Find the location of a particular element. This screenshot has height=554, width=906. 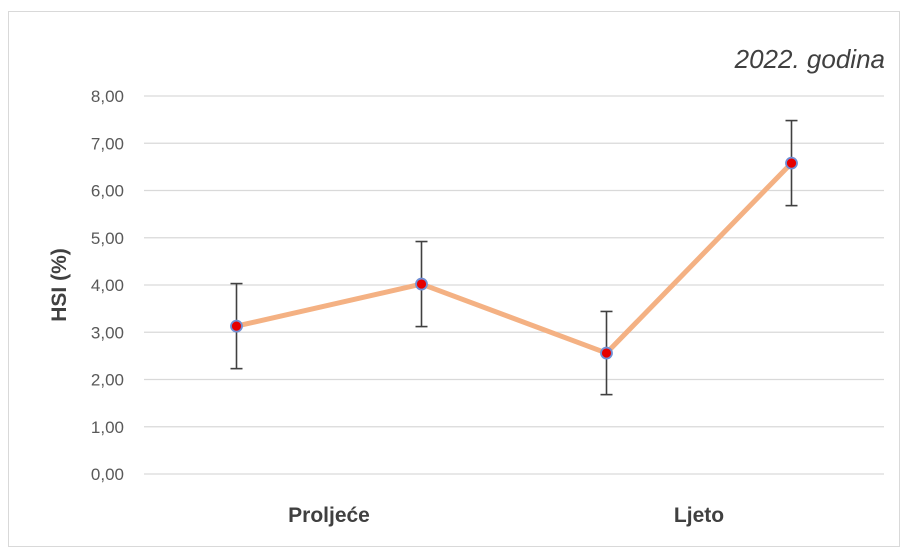

y-tick-label: 4,00 is located at coordinates (107, 285).